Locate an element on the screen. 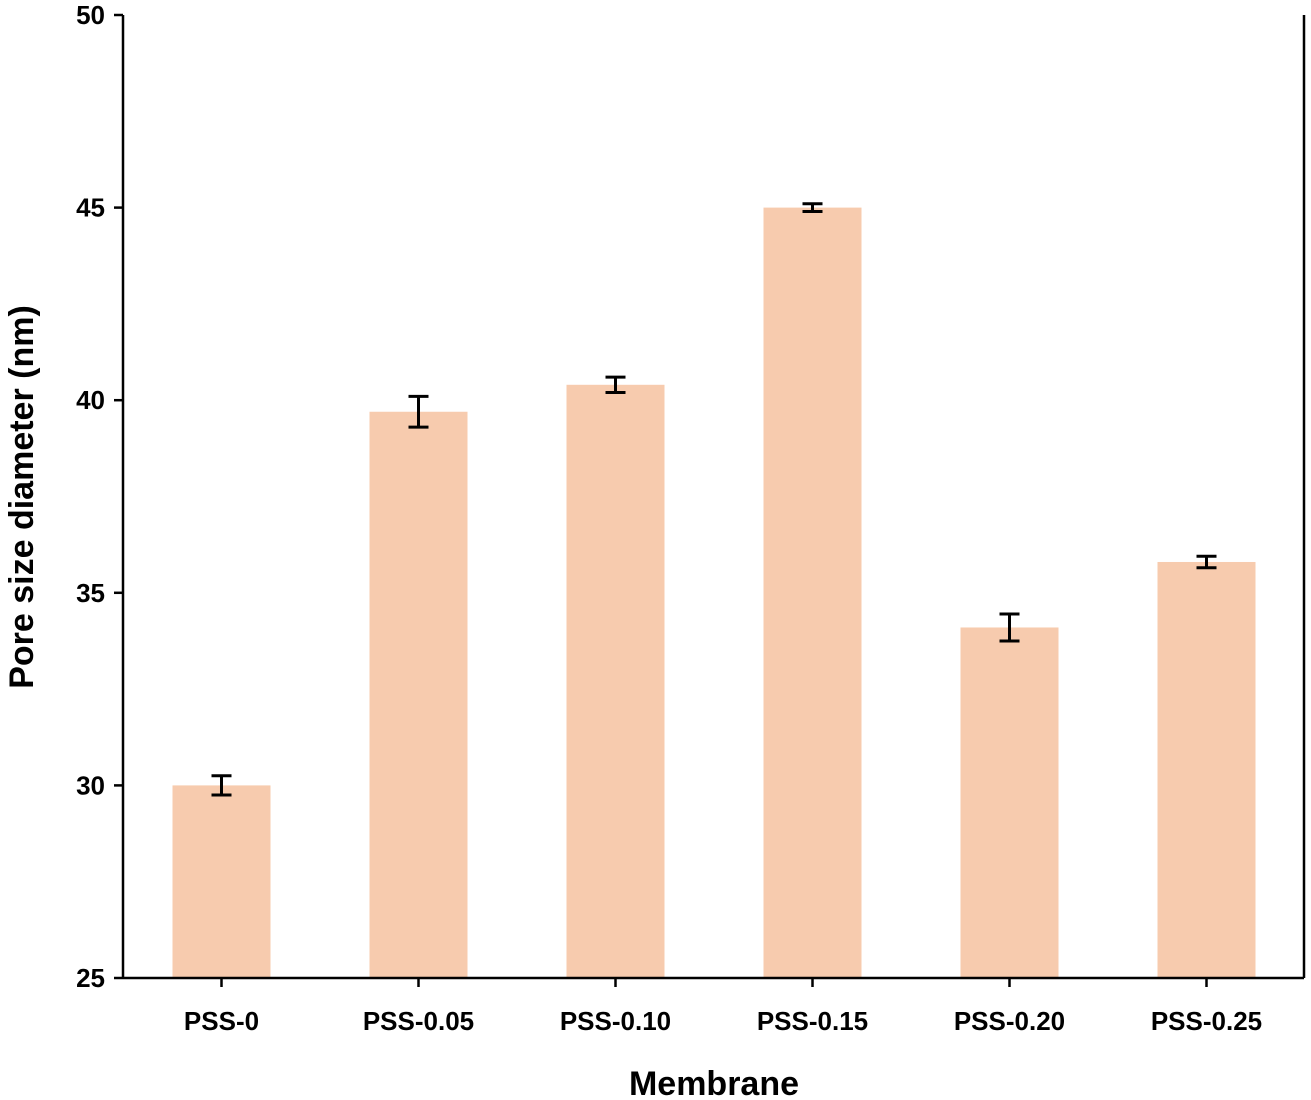 Image resolution: width=1311 pixels, height=1100 pixels. x-tick-label: PSS-0.25 is located at coordinates (1206, 1021).